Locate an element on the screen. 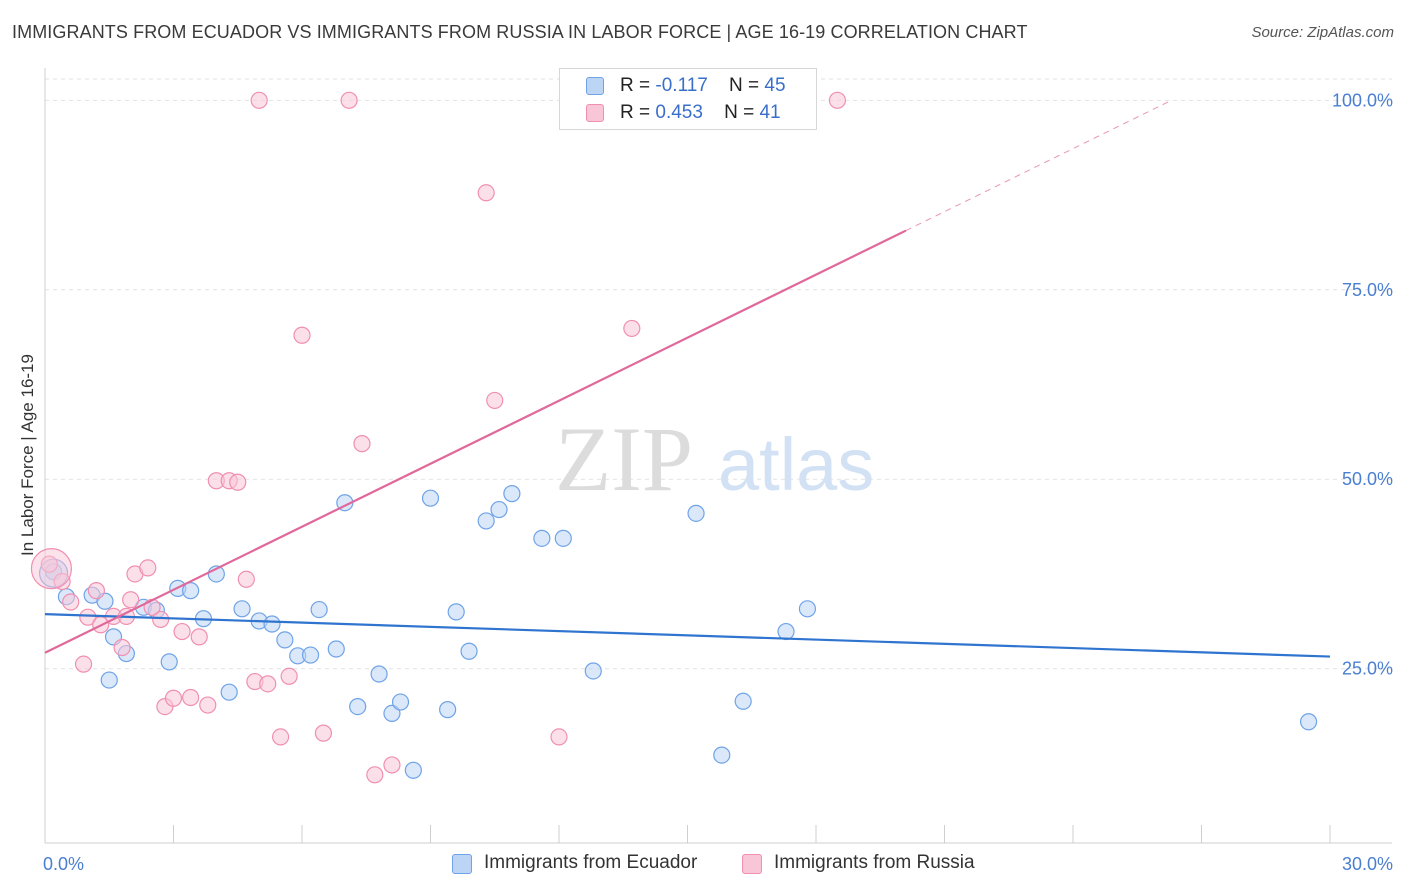 The width and height of the screenshot is (1406, 892). ecuador-legend-swatch is located at coordinates (462, 864).